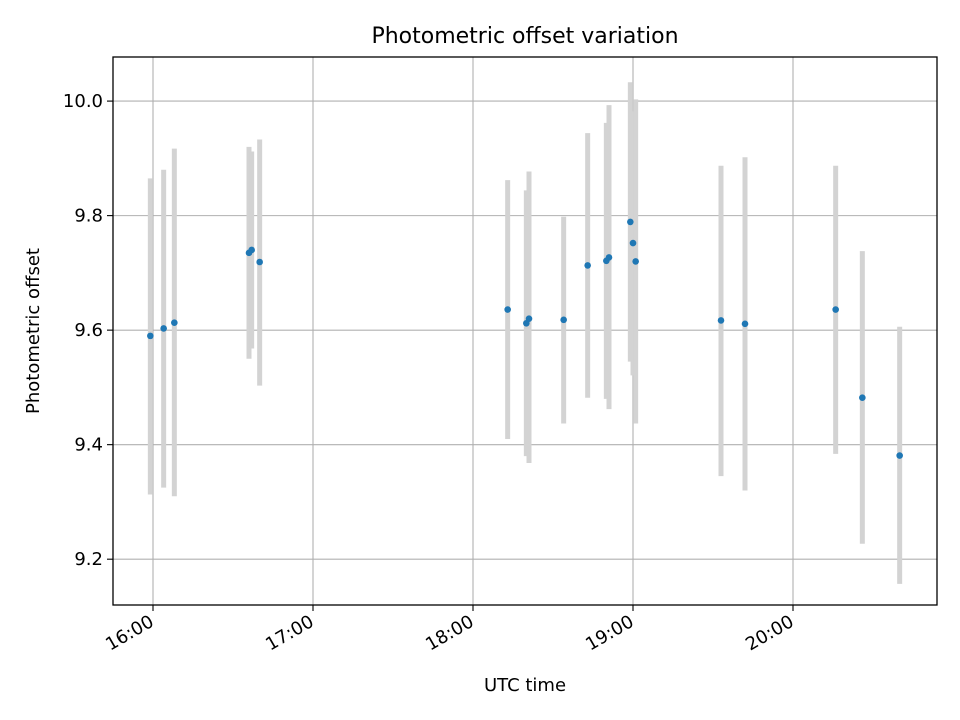 This screenshot has height=720, width=960. I want to click on y-tick-label: 9.6, so click(88, 330).